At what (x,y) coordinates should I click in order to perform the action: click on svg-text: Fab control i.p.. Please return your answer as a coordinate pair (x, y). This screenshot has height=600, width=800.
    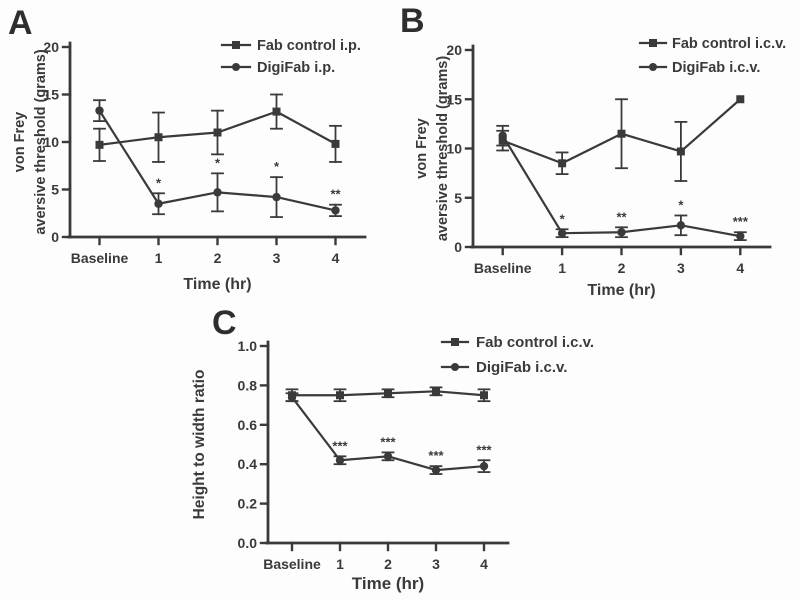
    Looking at the image, I should click on (309, 46).